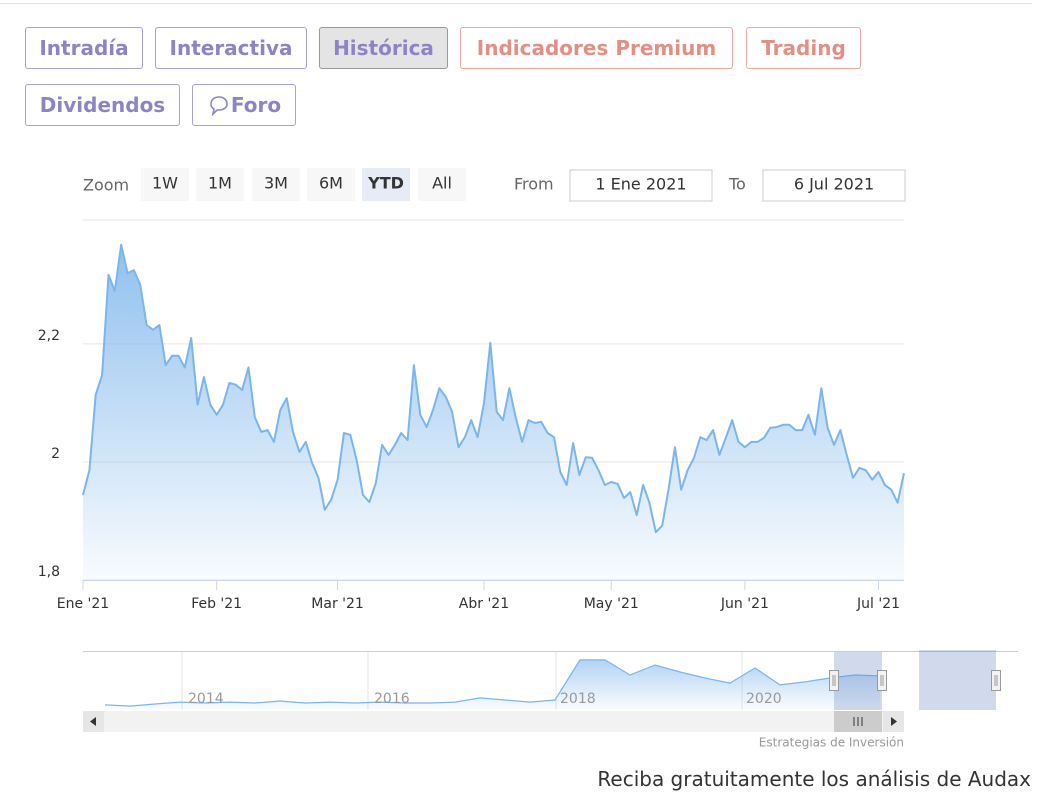 The width and height of the screenshot is (1040, 799). What do you see at coordinates (484, 604) in the screenshot?
I see `x-tick-label: Abr '21` at bounding box center [484, 604].